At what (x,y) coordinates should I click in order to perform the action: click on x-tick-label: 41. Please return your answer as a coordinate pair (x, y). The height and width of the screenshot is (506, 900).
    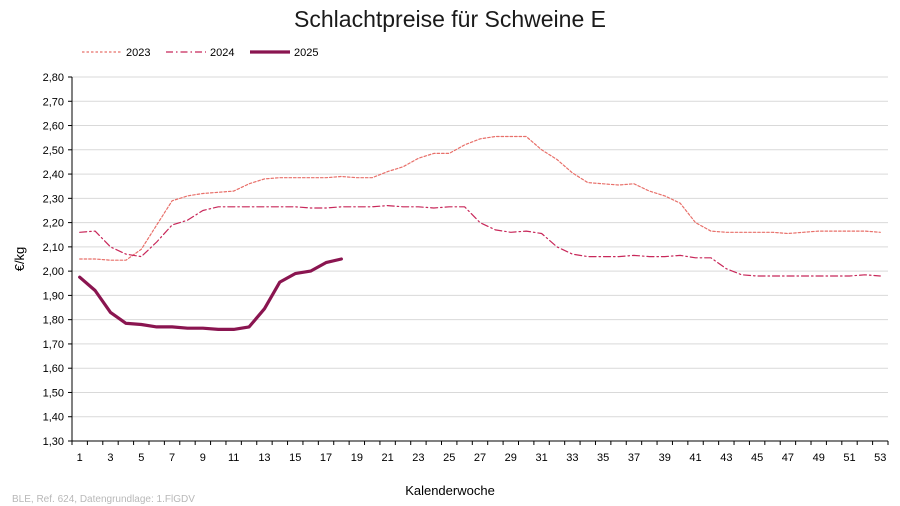
    Looking at the image, I should click on (695, 458).